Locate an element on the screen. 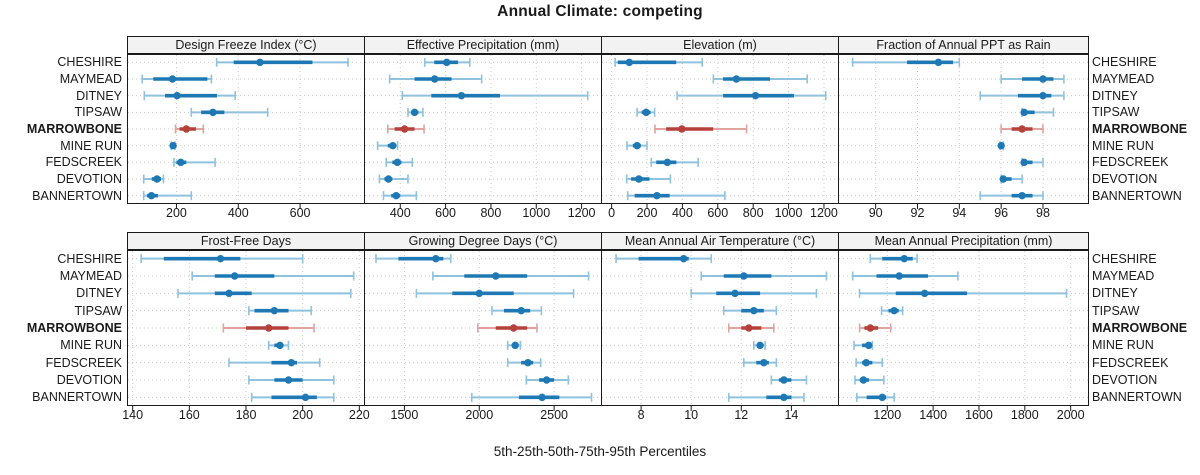 This screenshot has height=475, width=1200. site-label-right-cheshire: CHESHIRE is located at coordinates (1124, 258).